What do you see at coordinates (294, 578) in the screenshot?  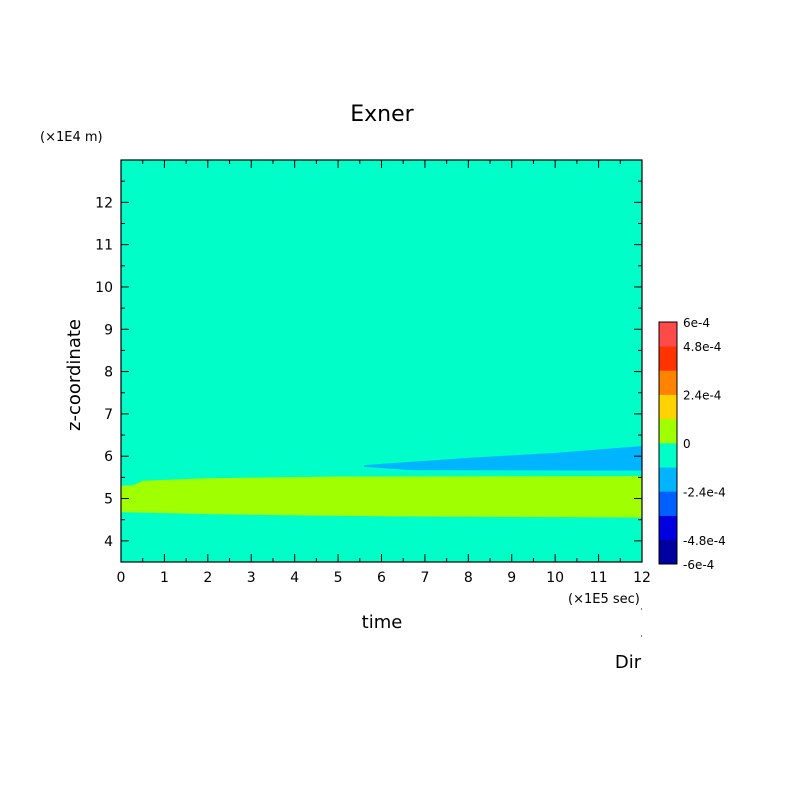 I see `x-tick-label: 4` at bounding box center [294, 578].